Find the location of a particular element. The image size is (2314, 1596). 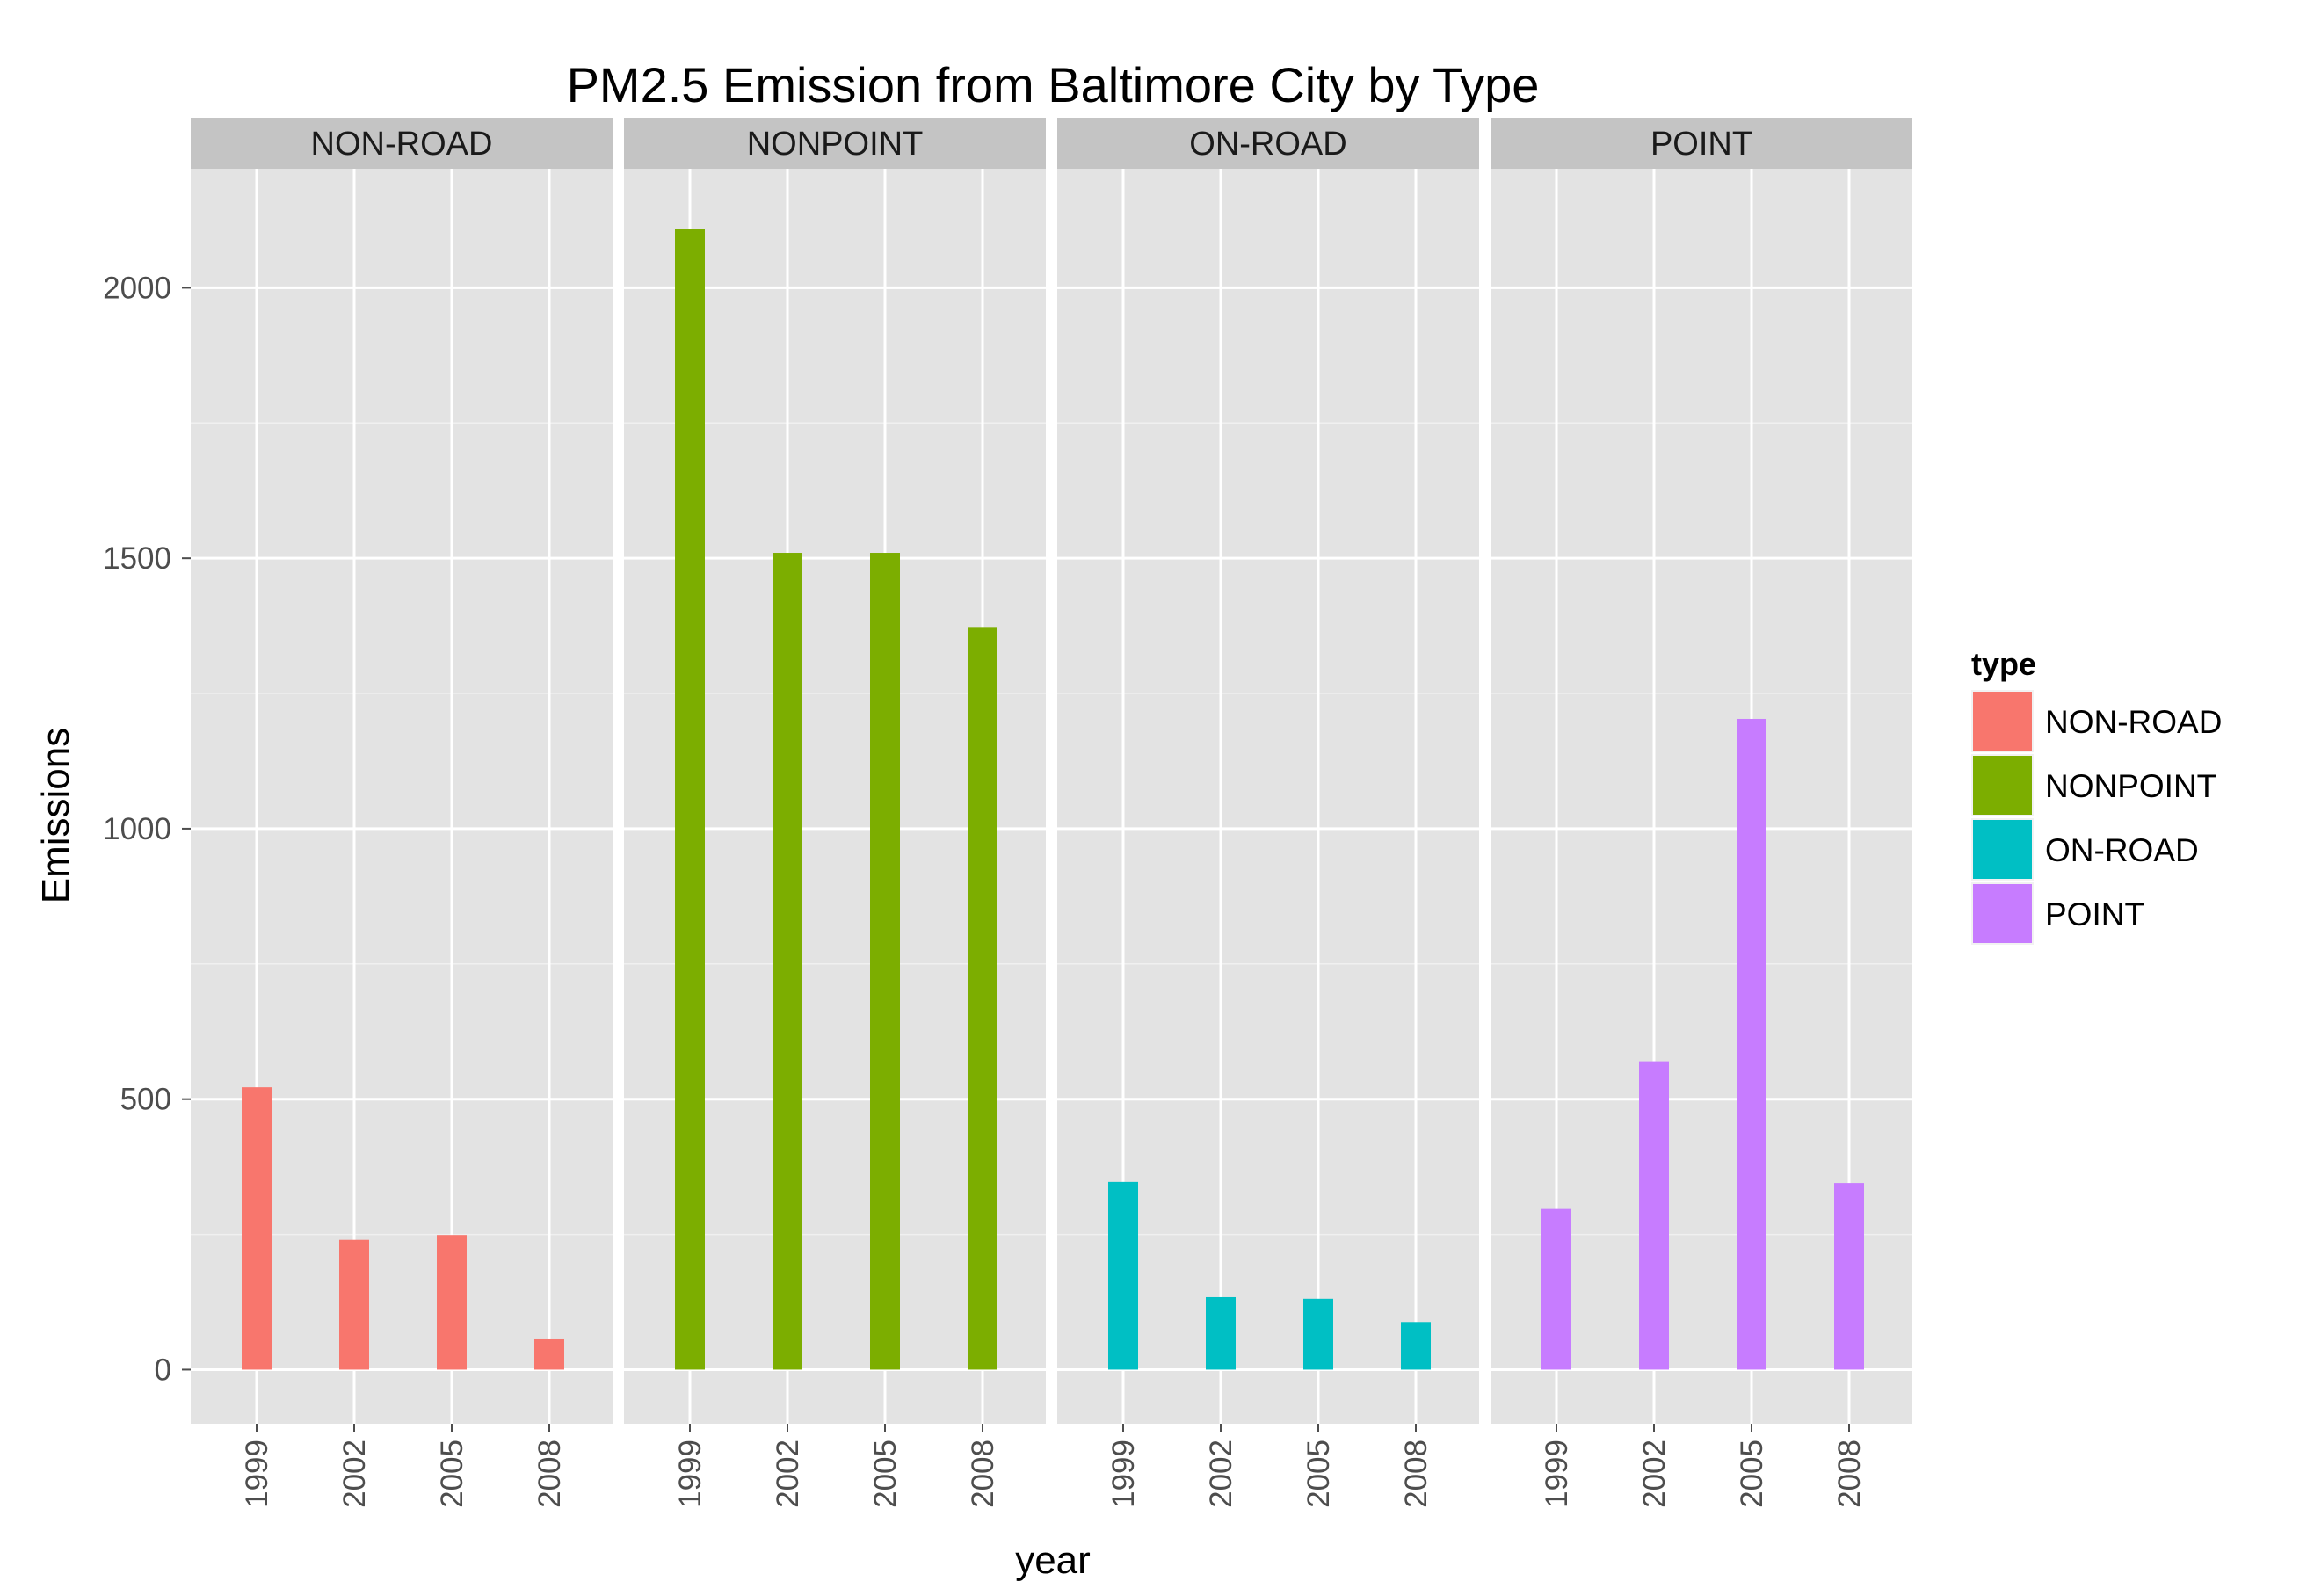

legend-item: ON-ROAD is located at coordinates (2085, 849).